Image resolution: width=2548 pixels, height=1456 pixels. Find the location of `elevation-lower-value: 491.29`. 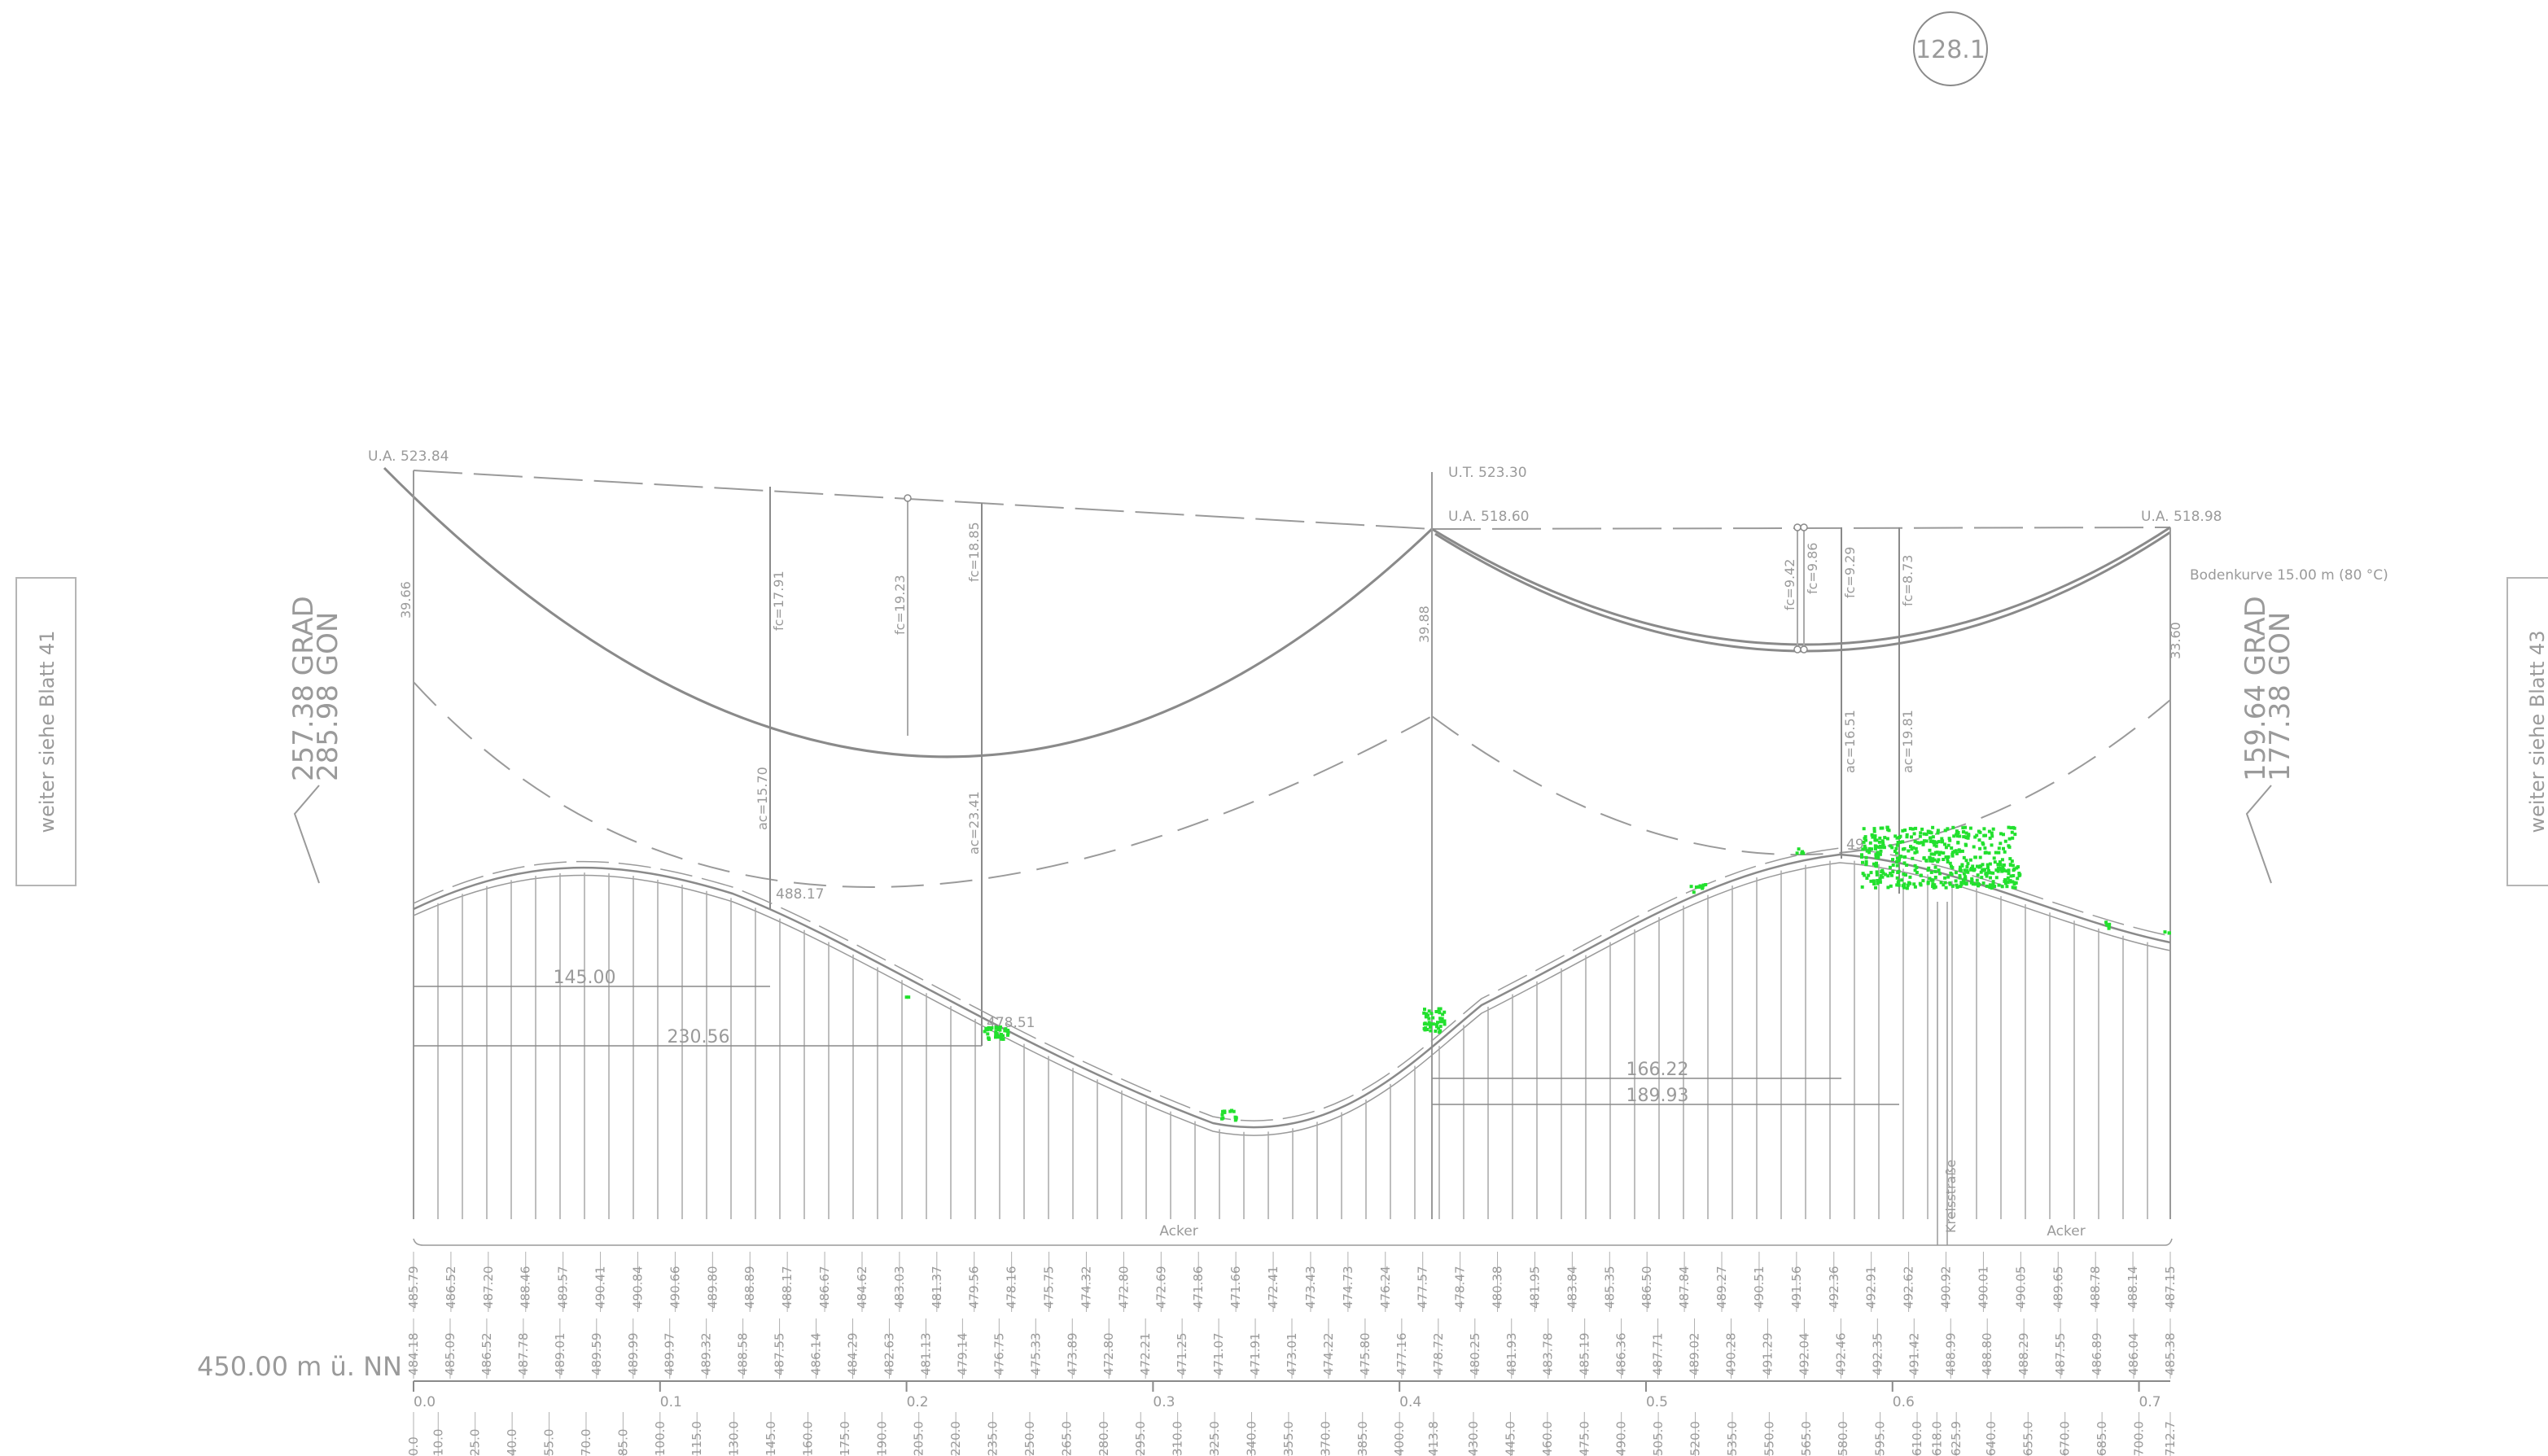

elevation-lower-value: 491.29 is located at coordinates (1768, 1354).